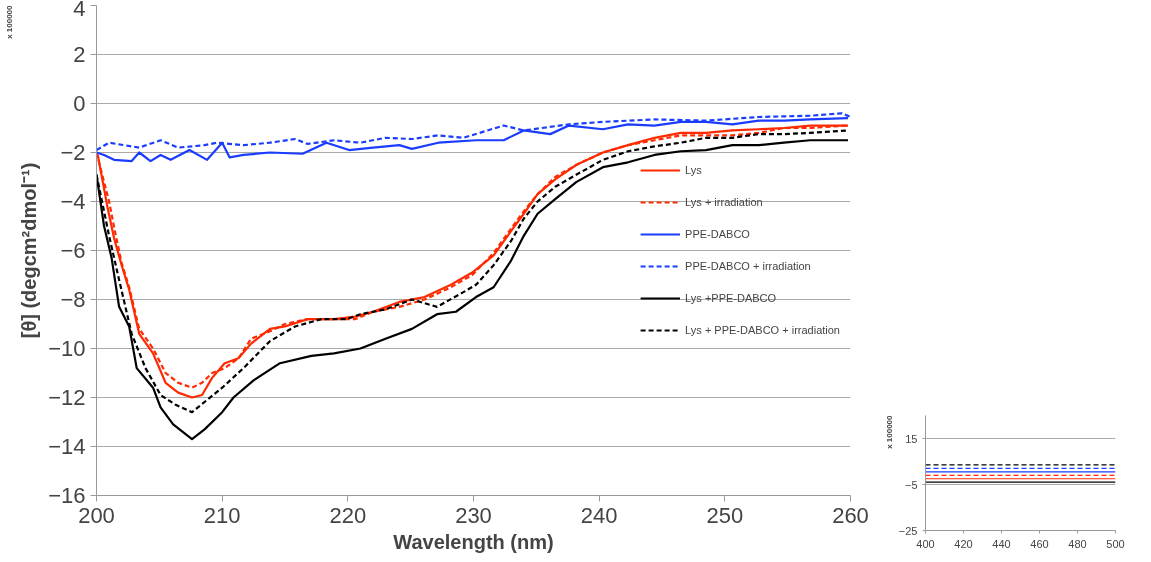  What do you see at coordinates (473, 515) in the screenshot?
I see `x-tick-label: 230` at bounding box center [473, 515].